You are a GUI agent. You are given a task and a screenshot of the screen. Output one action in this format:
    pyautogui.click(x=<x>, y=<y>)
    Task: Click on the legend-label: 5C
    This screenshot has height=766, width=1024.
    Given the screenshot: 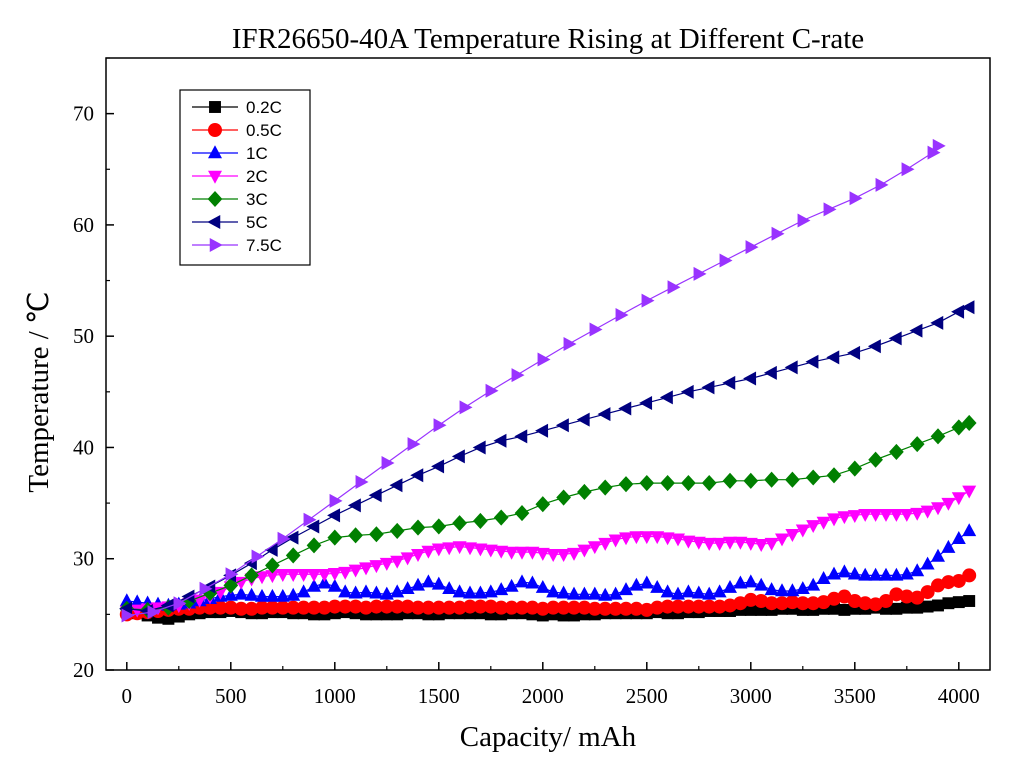 What is the action you would take?
    pyautogui.click(x=257, y=222)
    